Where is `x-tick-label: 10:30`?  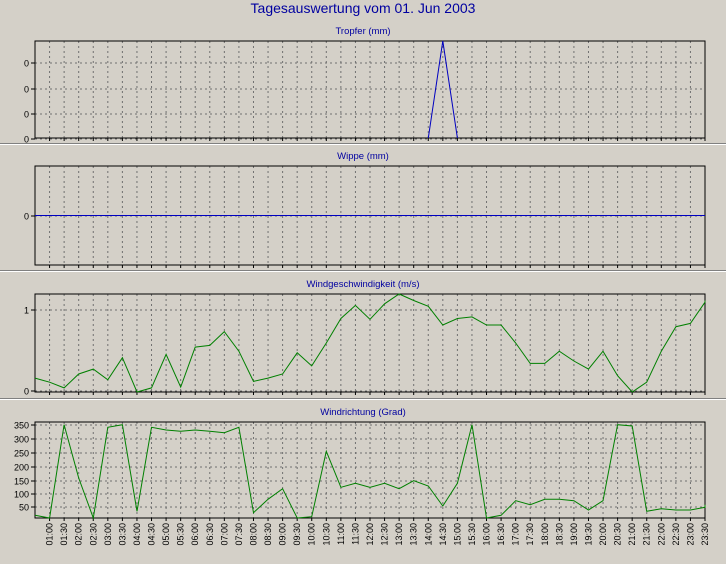 x-tick-label: 10:30 is located at coordinates (326, 534).